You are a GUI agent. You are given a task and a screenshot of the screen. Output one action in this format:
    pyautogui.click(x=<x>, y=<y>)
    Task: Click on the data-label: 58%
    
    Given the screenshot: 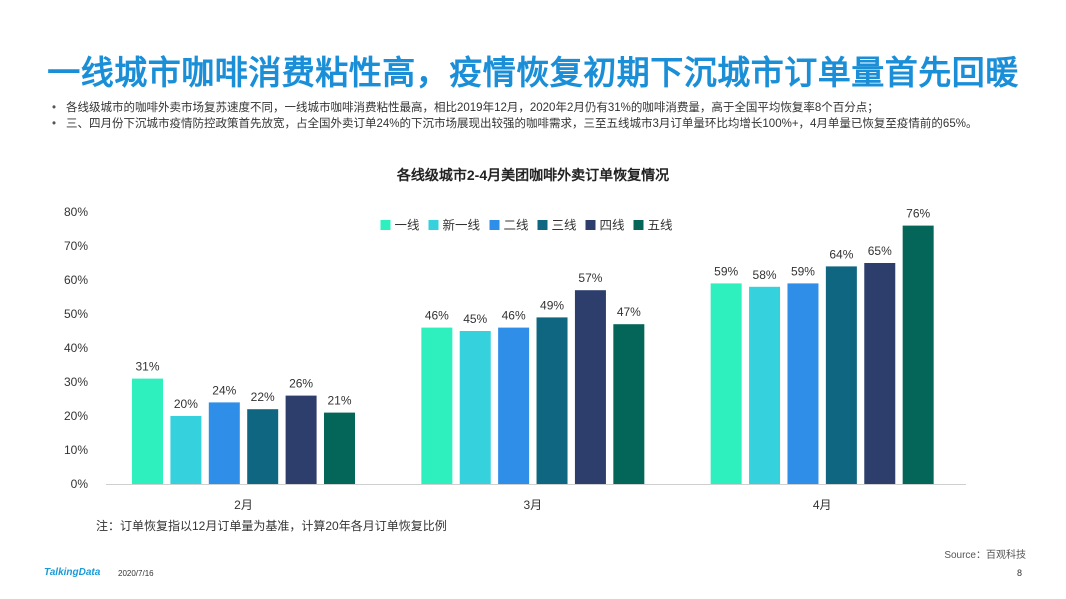 What is the action you would take?
    pyautogui.click(x=765, y=275)
    